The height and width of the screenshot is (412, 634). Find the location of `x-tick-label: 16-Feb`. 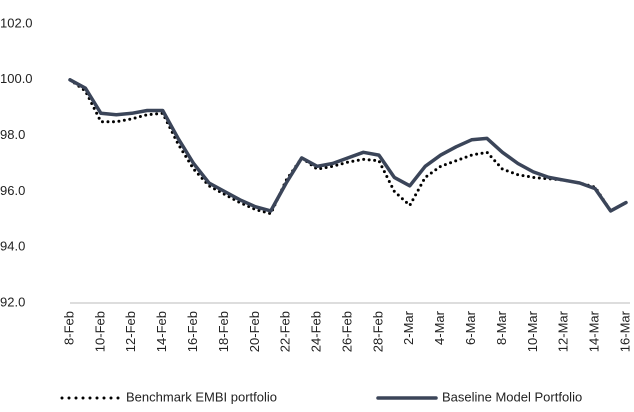

x-tick-label: 16-Feb is located at coordinates (192, 331).